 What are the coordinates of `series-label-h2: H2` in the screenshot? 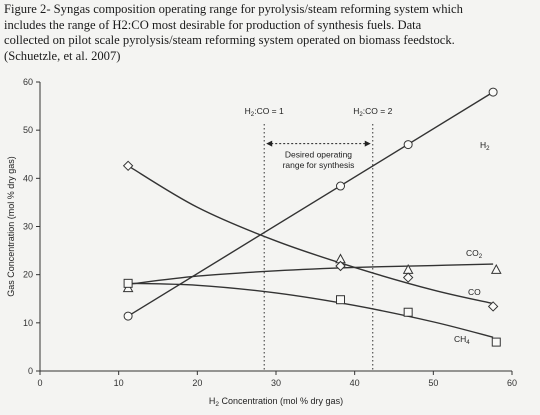 It's located at (485, 146).